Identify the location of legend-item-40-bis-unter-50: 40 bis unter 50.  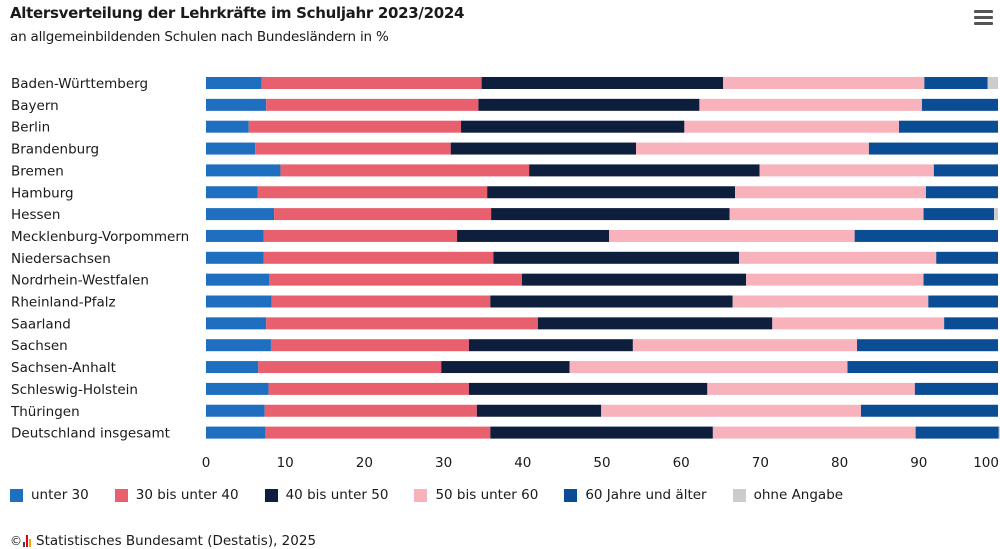
(326, 495).